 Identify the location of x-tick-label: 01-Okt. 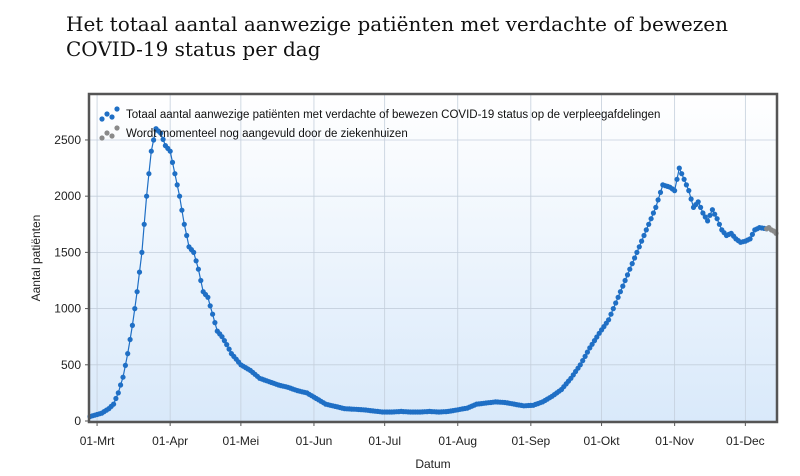
(602, 441).